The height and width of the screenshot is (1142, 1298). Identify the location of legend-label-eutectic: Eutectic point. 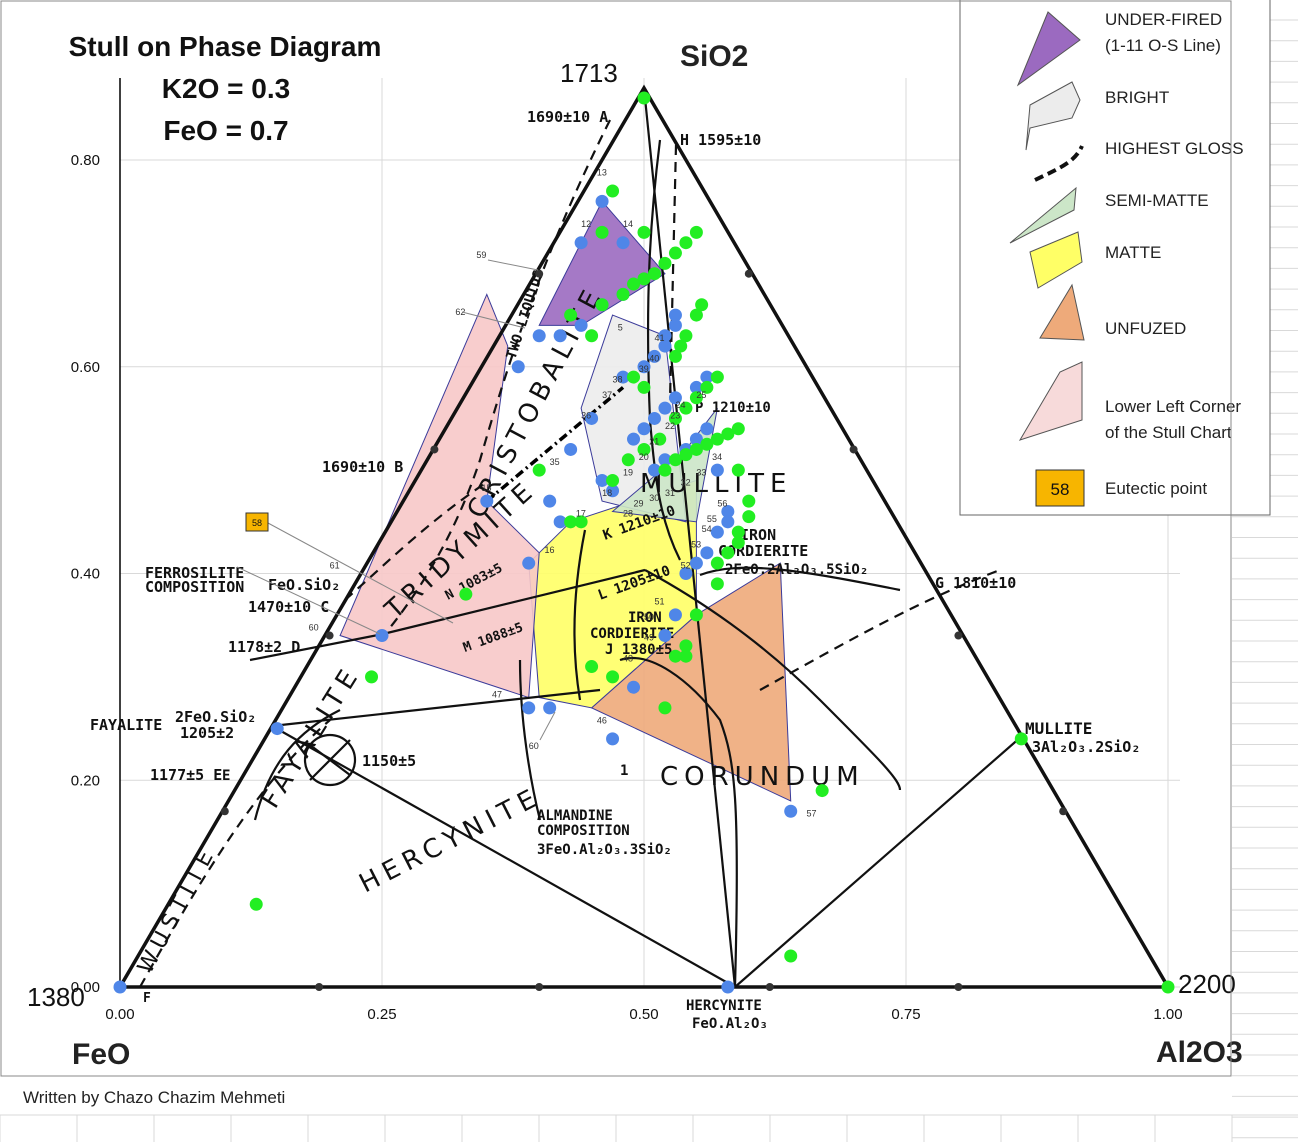
(1156, 488).